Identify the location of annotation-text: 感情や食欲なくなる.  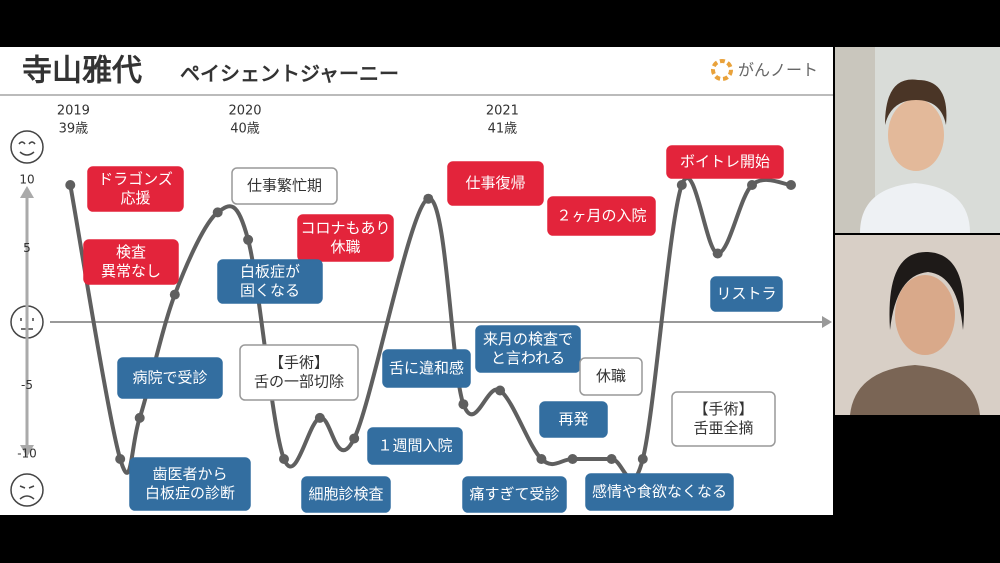
(659, 492).